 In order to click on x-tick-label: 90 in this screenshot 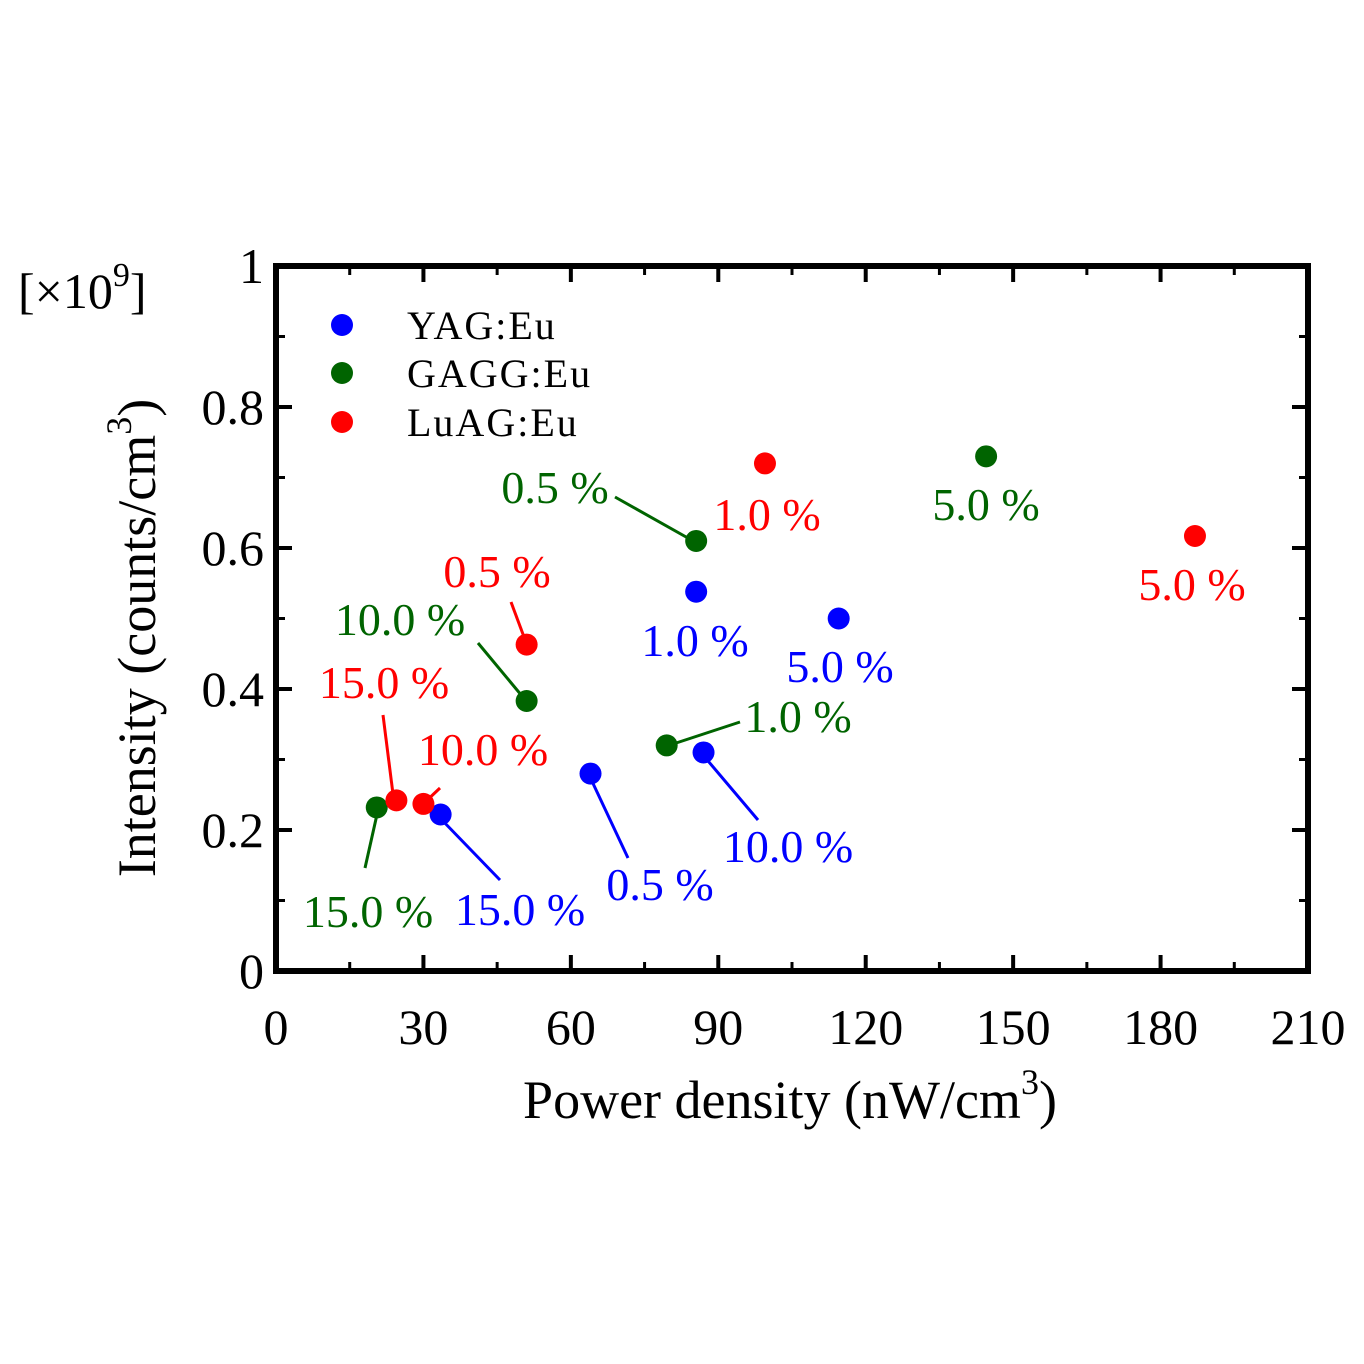, I will do `click(718, 1027)`.